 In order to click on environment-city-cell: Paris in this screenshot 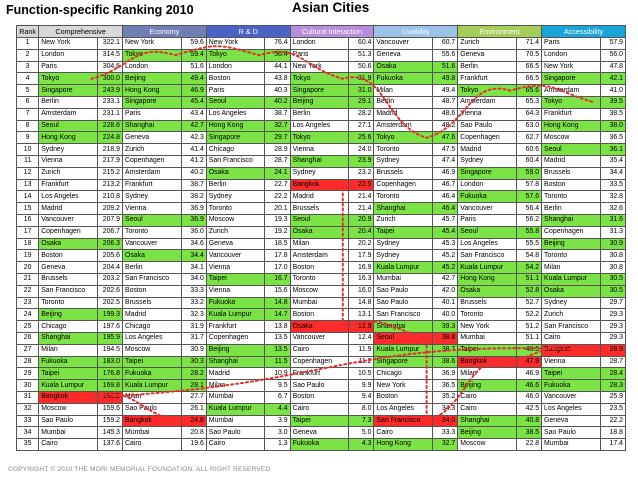, I will do `click(487, 220)`.